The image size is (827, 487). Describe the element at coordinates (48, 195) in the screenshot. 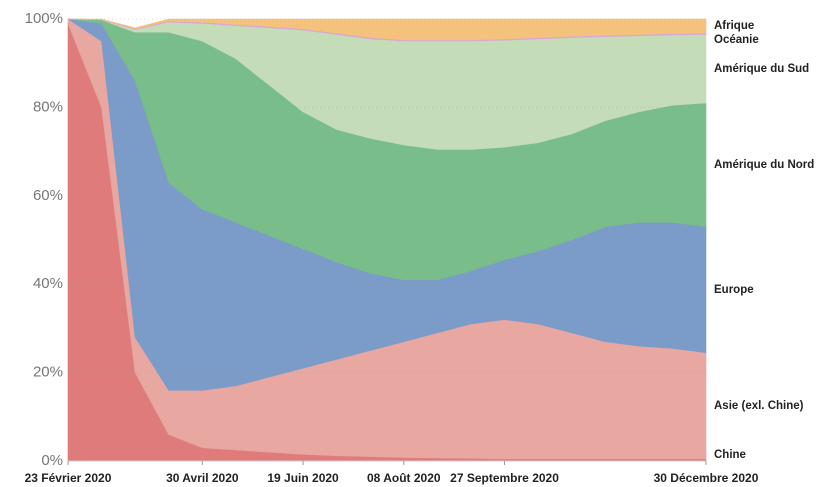

I see `y-tick-label: 60%` at that location.